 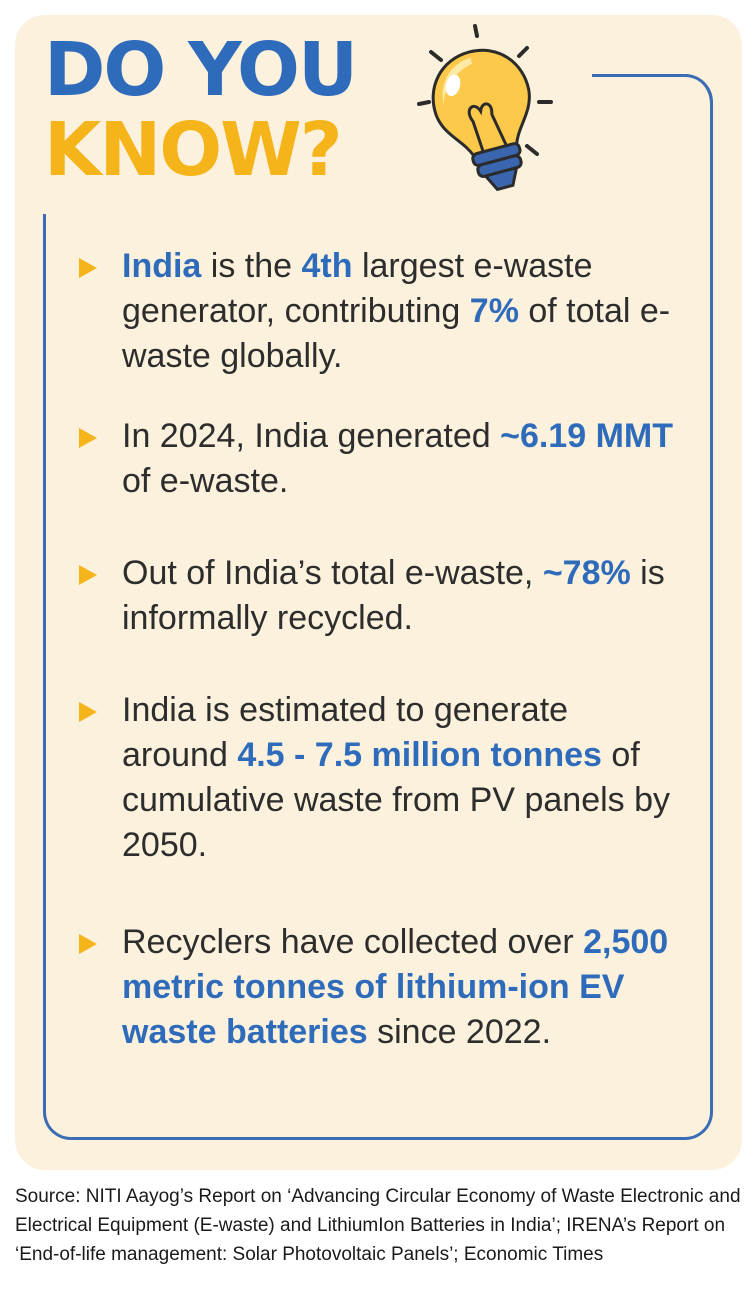 What do you see at coordinates (193, 150) in the screenshot?
I see `title-line-2: KNOW?` at bounding box center [193, 150].